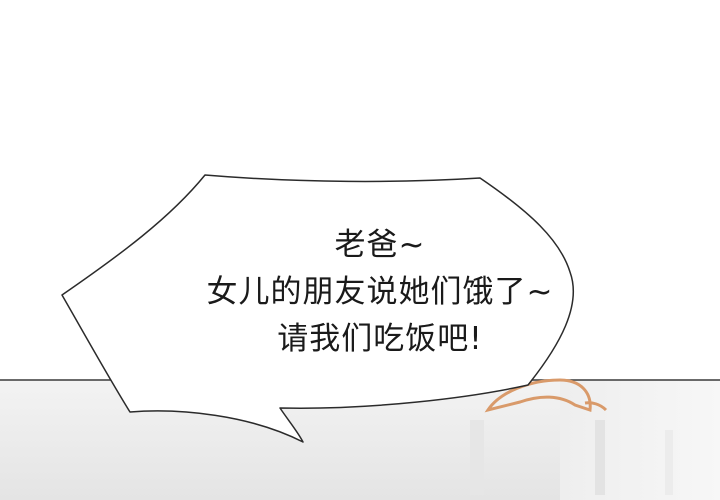  I want to click on dialogue-line: 请我们吃饭吧!, so click(380, 339).